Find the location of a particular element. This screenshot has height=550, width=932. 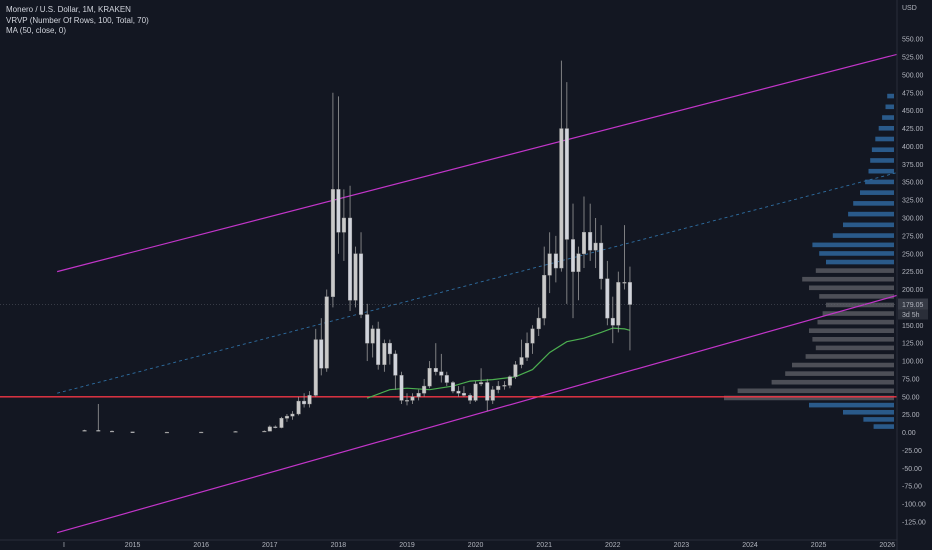

price-axis-panel is located at coordinates (914, 275).